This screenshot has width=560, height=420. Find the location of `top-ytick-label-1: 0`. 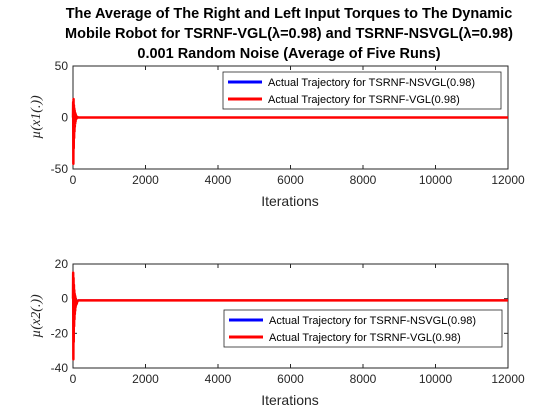

top-ytick-label-1: 0 is located at coordinates (64, 118).